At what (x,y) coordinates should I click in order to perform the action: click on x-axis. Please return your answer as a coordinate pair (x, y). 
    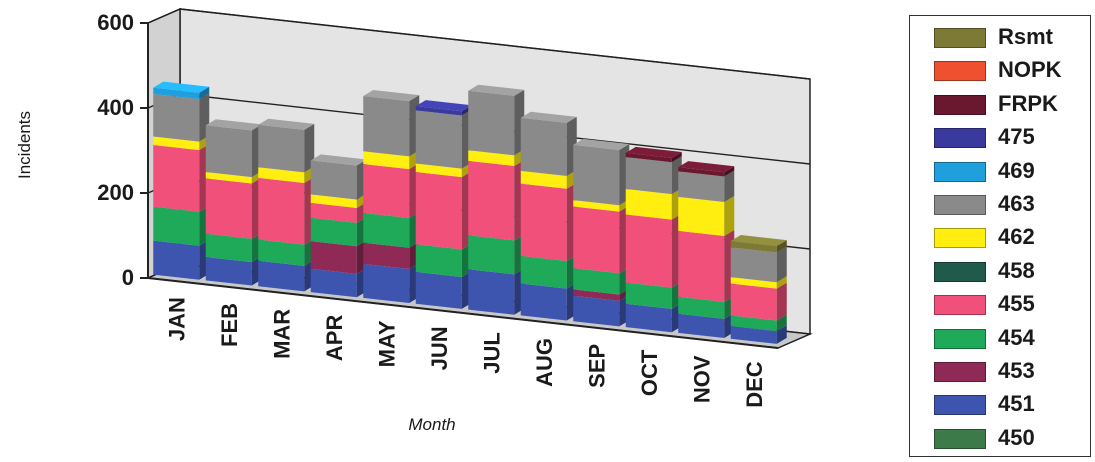
    Looking at the image, I should click on (463, 313).